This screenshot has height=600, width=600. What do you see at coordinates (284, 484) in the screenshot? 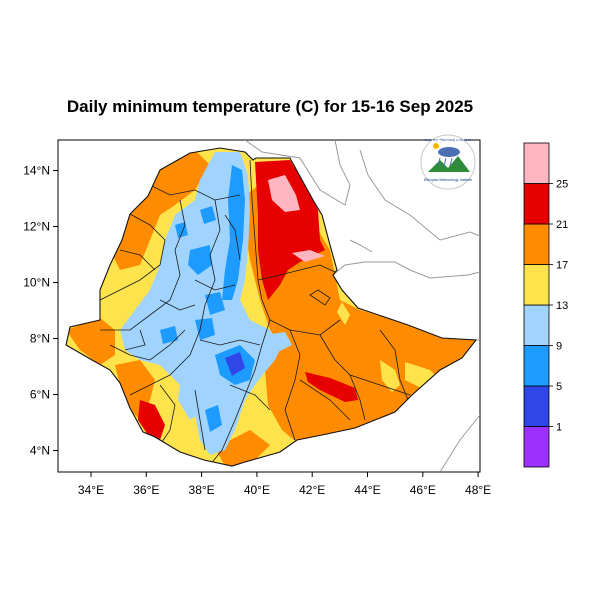
I see `longitude-axis: 34°E 36°E 38°E 40°E 42°E 44°E 46°E 48°E` at bounding box center [284, 484].